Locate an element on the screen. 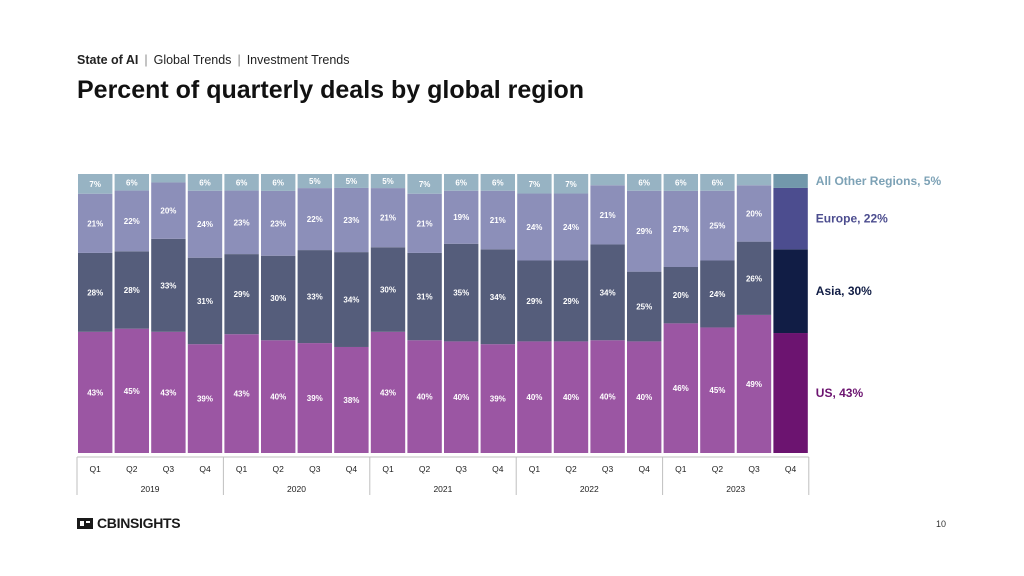 The height and width of the screenshot is (576, 1024). logo-text: CBINSIGHTS is located at coordinates (139, 523).